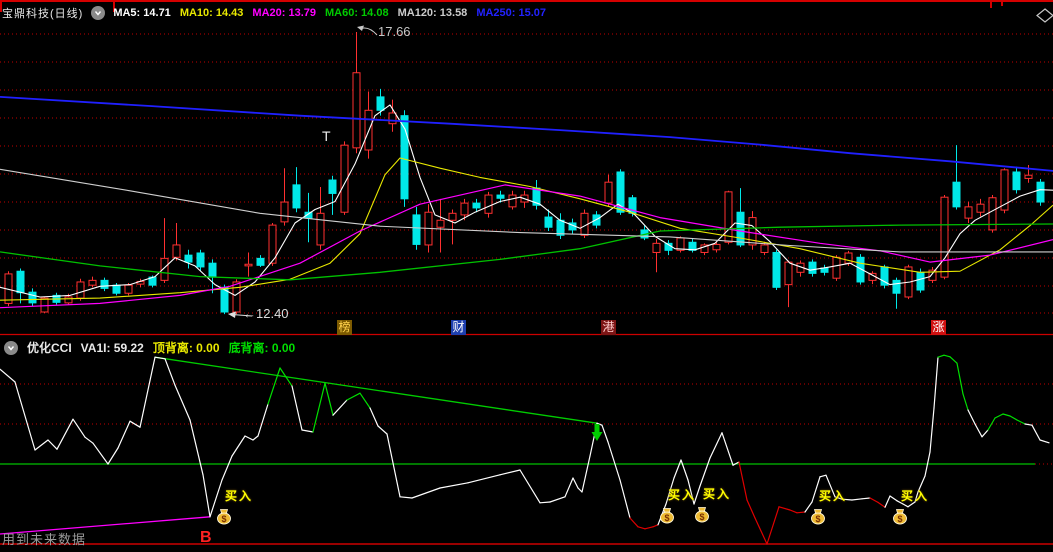 The image size is (1053, 552). What do you see at coordinates (938, 327) in the screenshot?
I see `ticker-shortcut: 涨` at bounding box center [938, 327].